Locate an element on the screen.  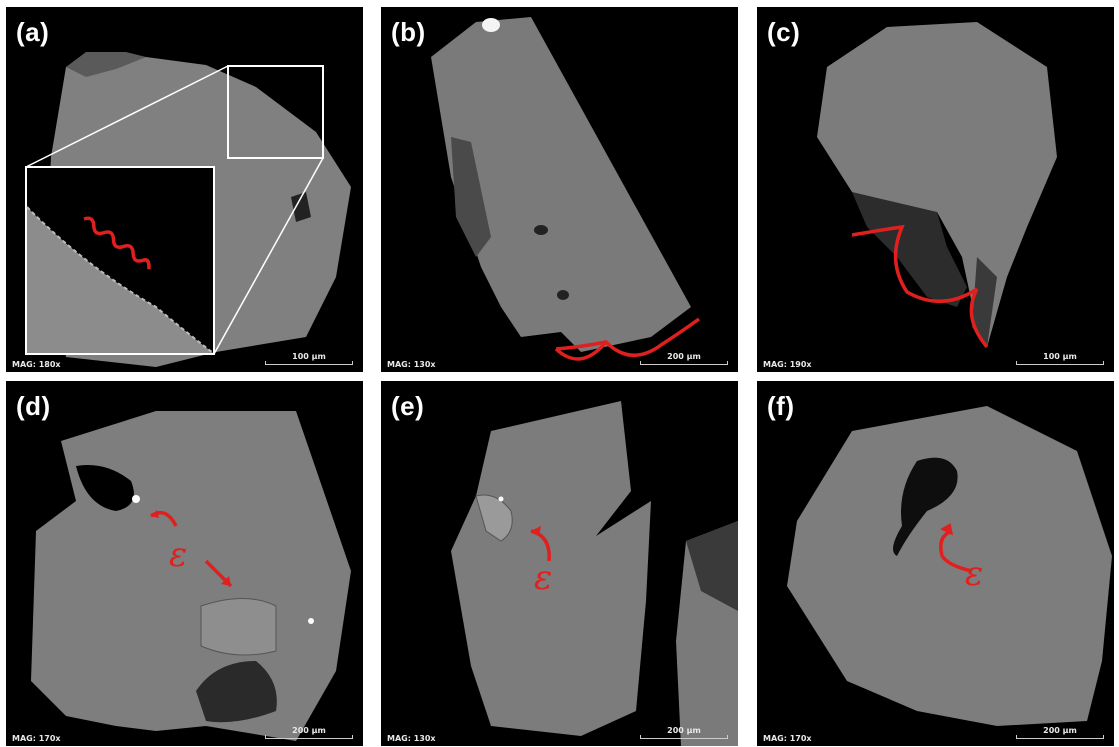
panel-label: (b) is located at coordinates (408, 32).